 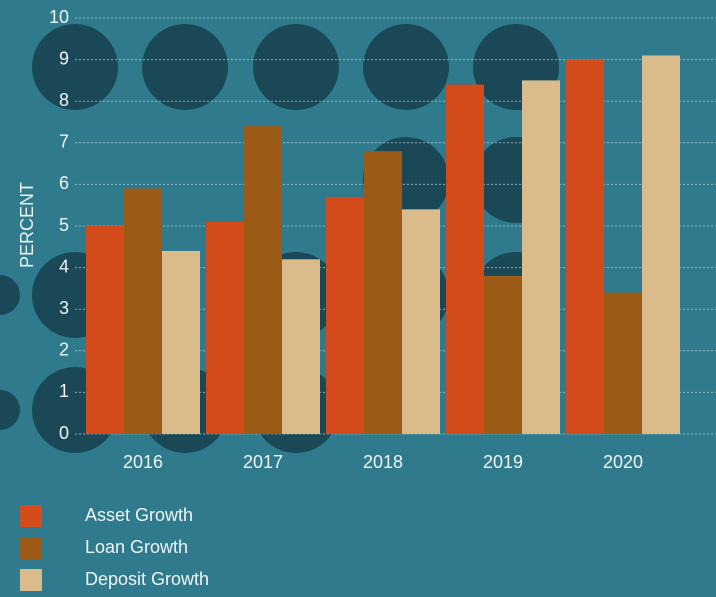 I want to click on y-tick-label: 7, so click(x=64, y=142).